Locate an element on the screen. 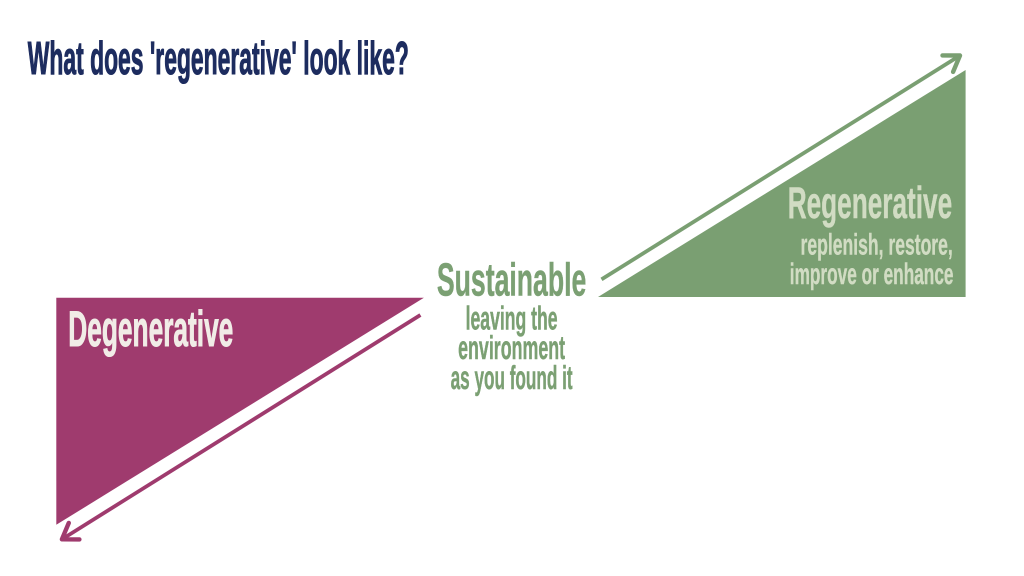 This screenshot has width=1024, height=576. svg-text: environment is located at coordinates (511, 347).